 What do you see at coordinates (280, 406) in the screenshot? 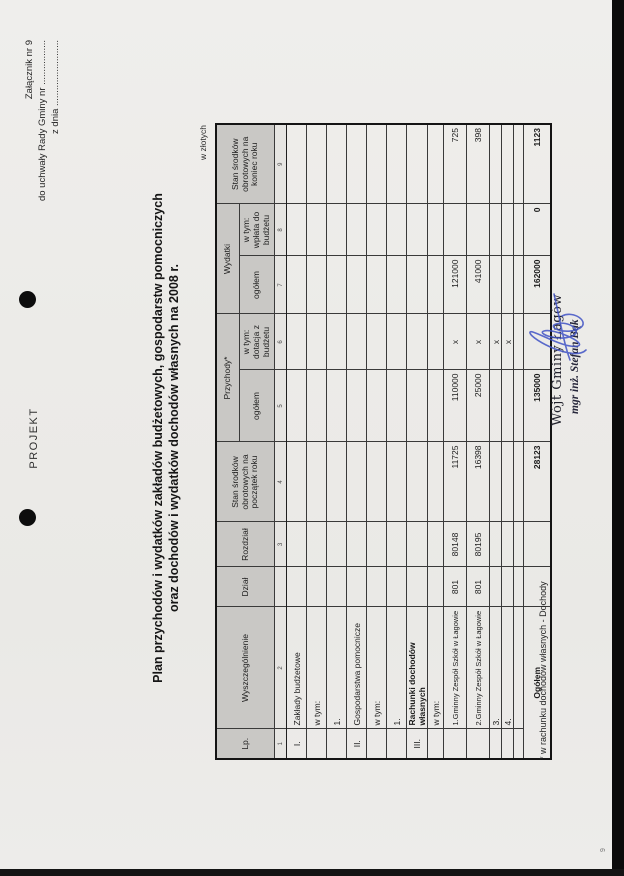
I see `col-num: 5` at bounding box center [280, 406].